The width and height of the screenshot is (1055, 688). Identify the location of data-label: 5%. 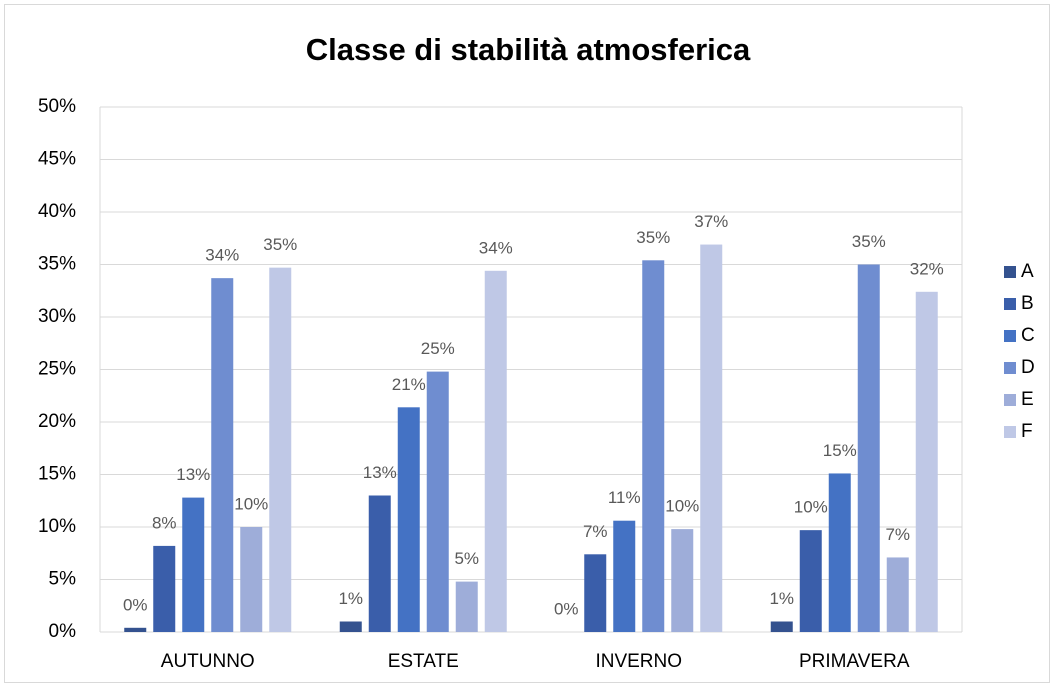
(466, 558).